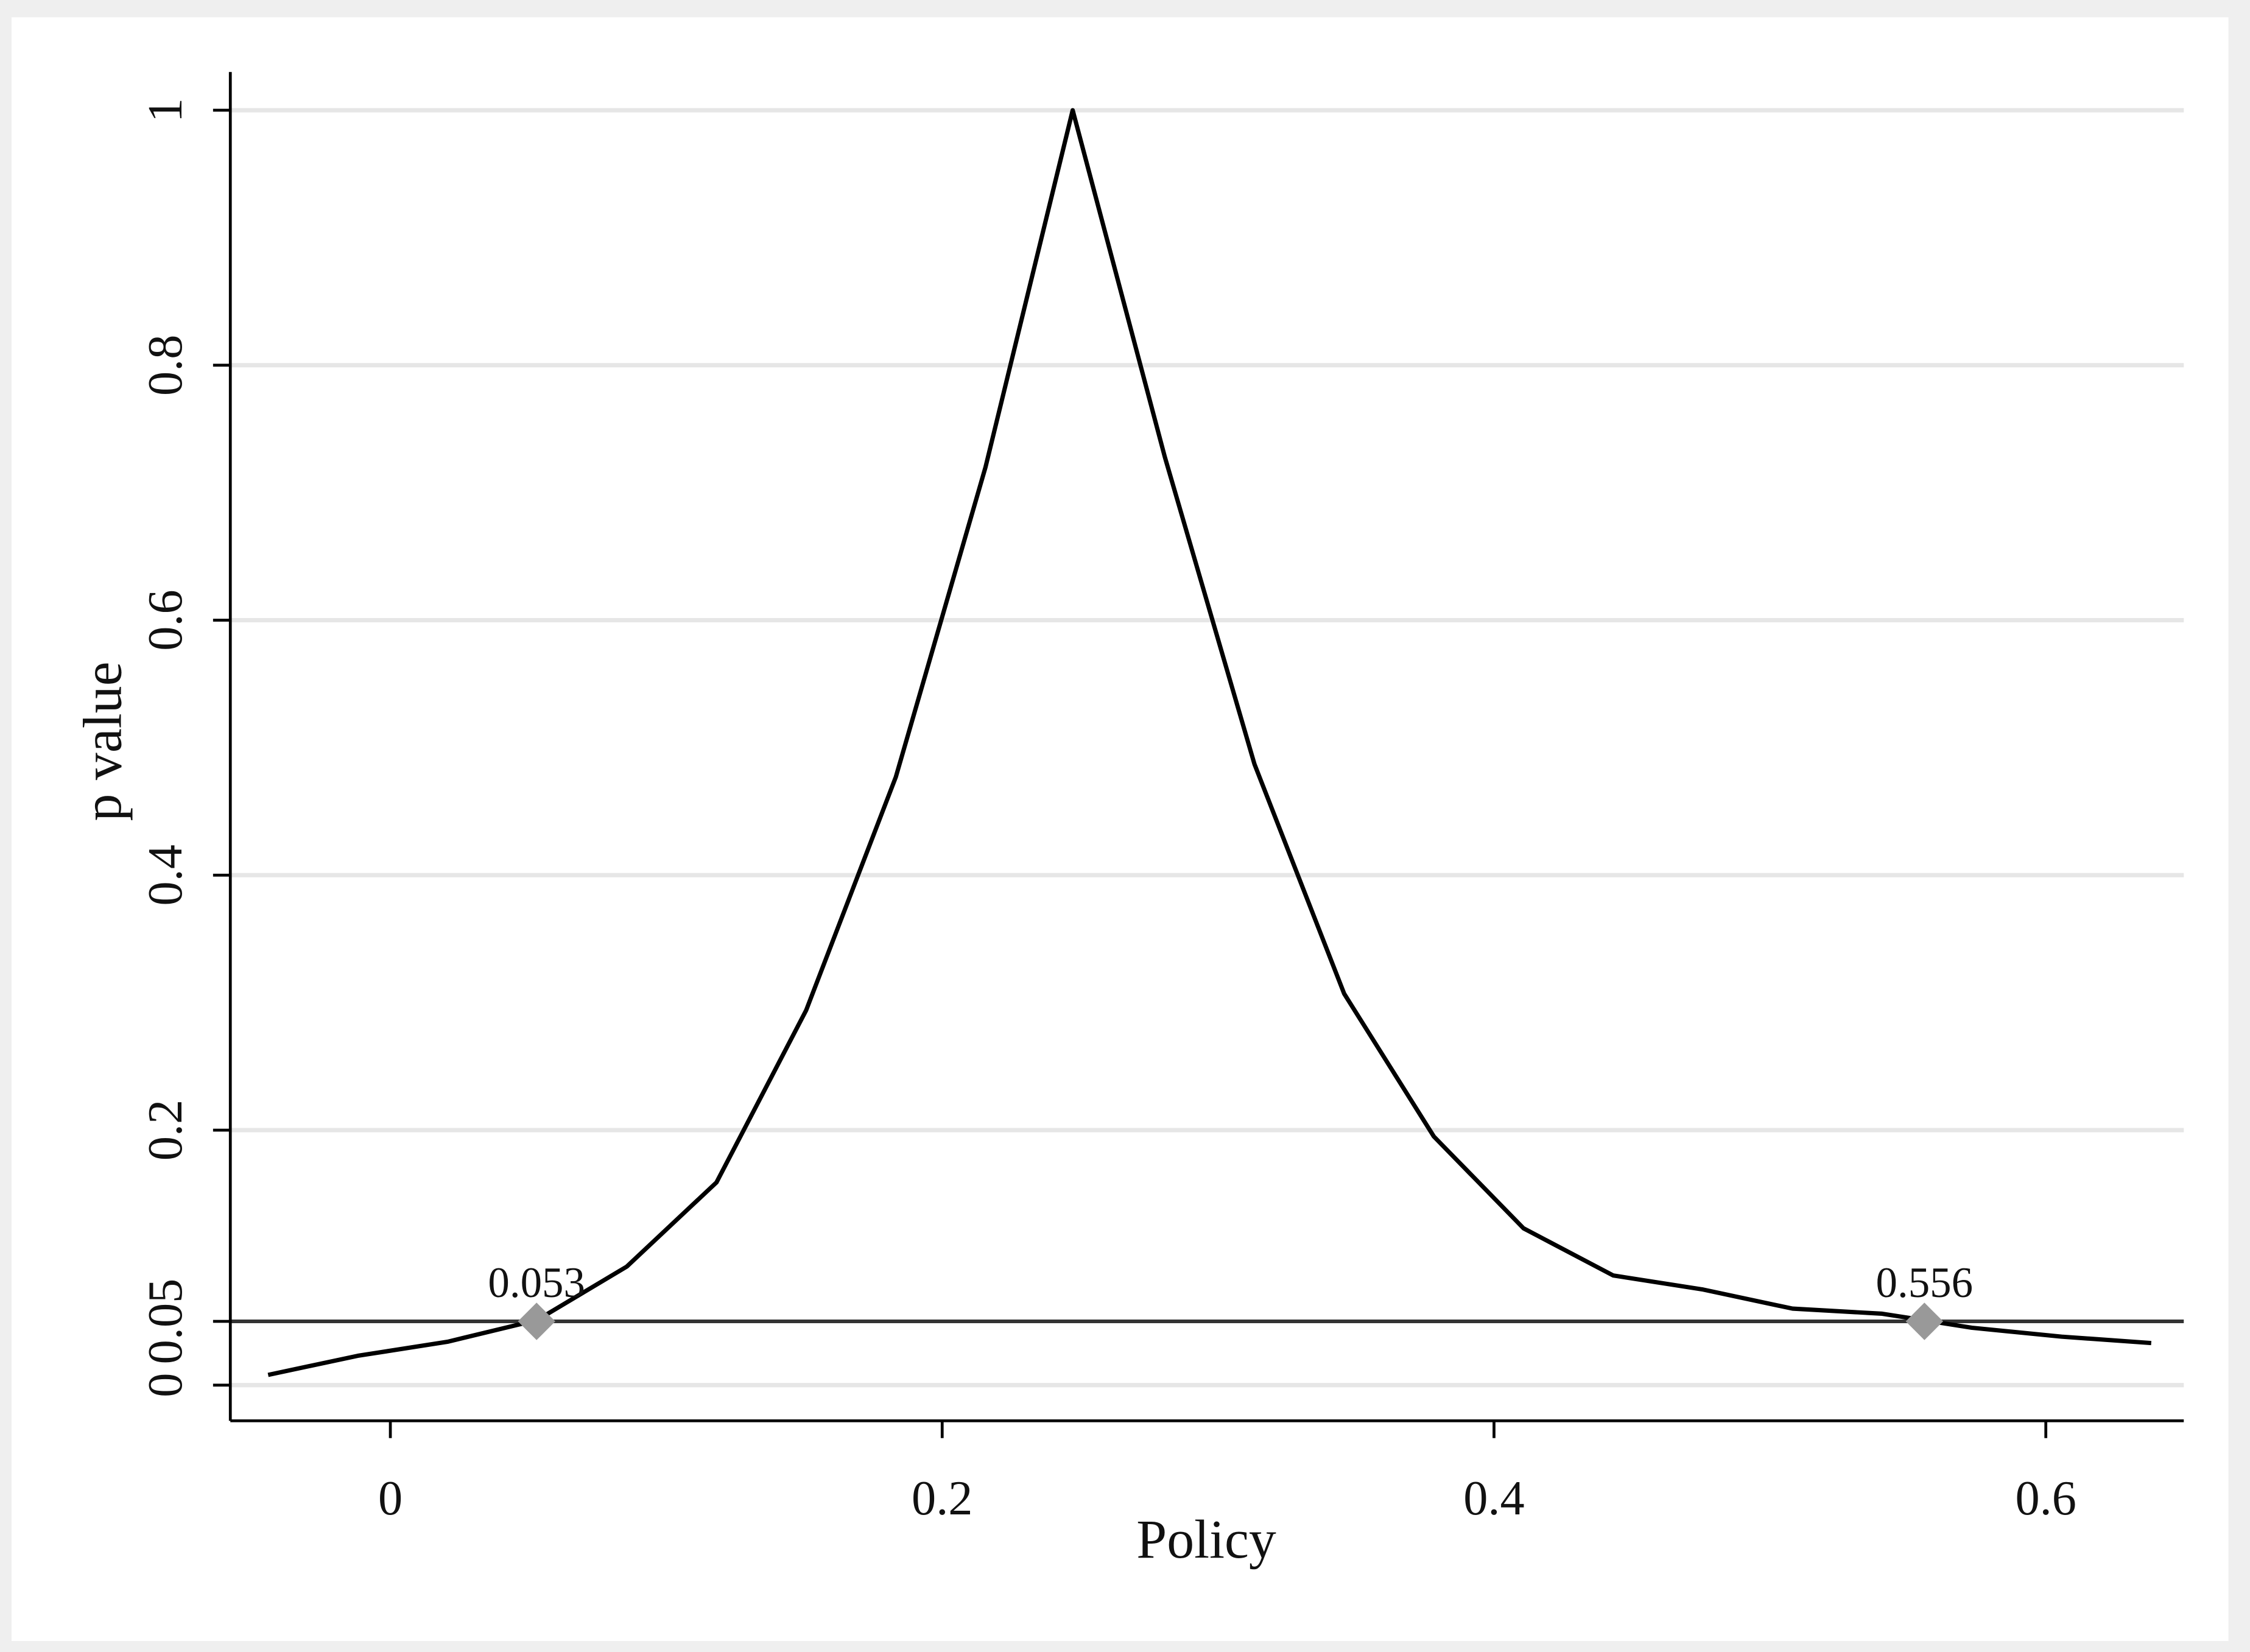 Image resolution: width=2250 pixels, height=1652 pixels. Describe the element at coordinates (2045, 1498) in the screenshot. I see `x-tick-label: 0.6` at that location.